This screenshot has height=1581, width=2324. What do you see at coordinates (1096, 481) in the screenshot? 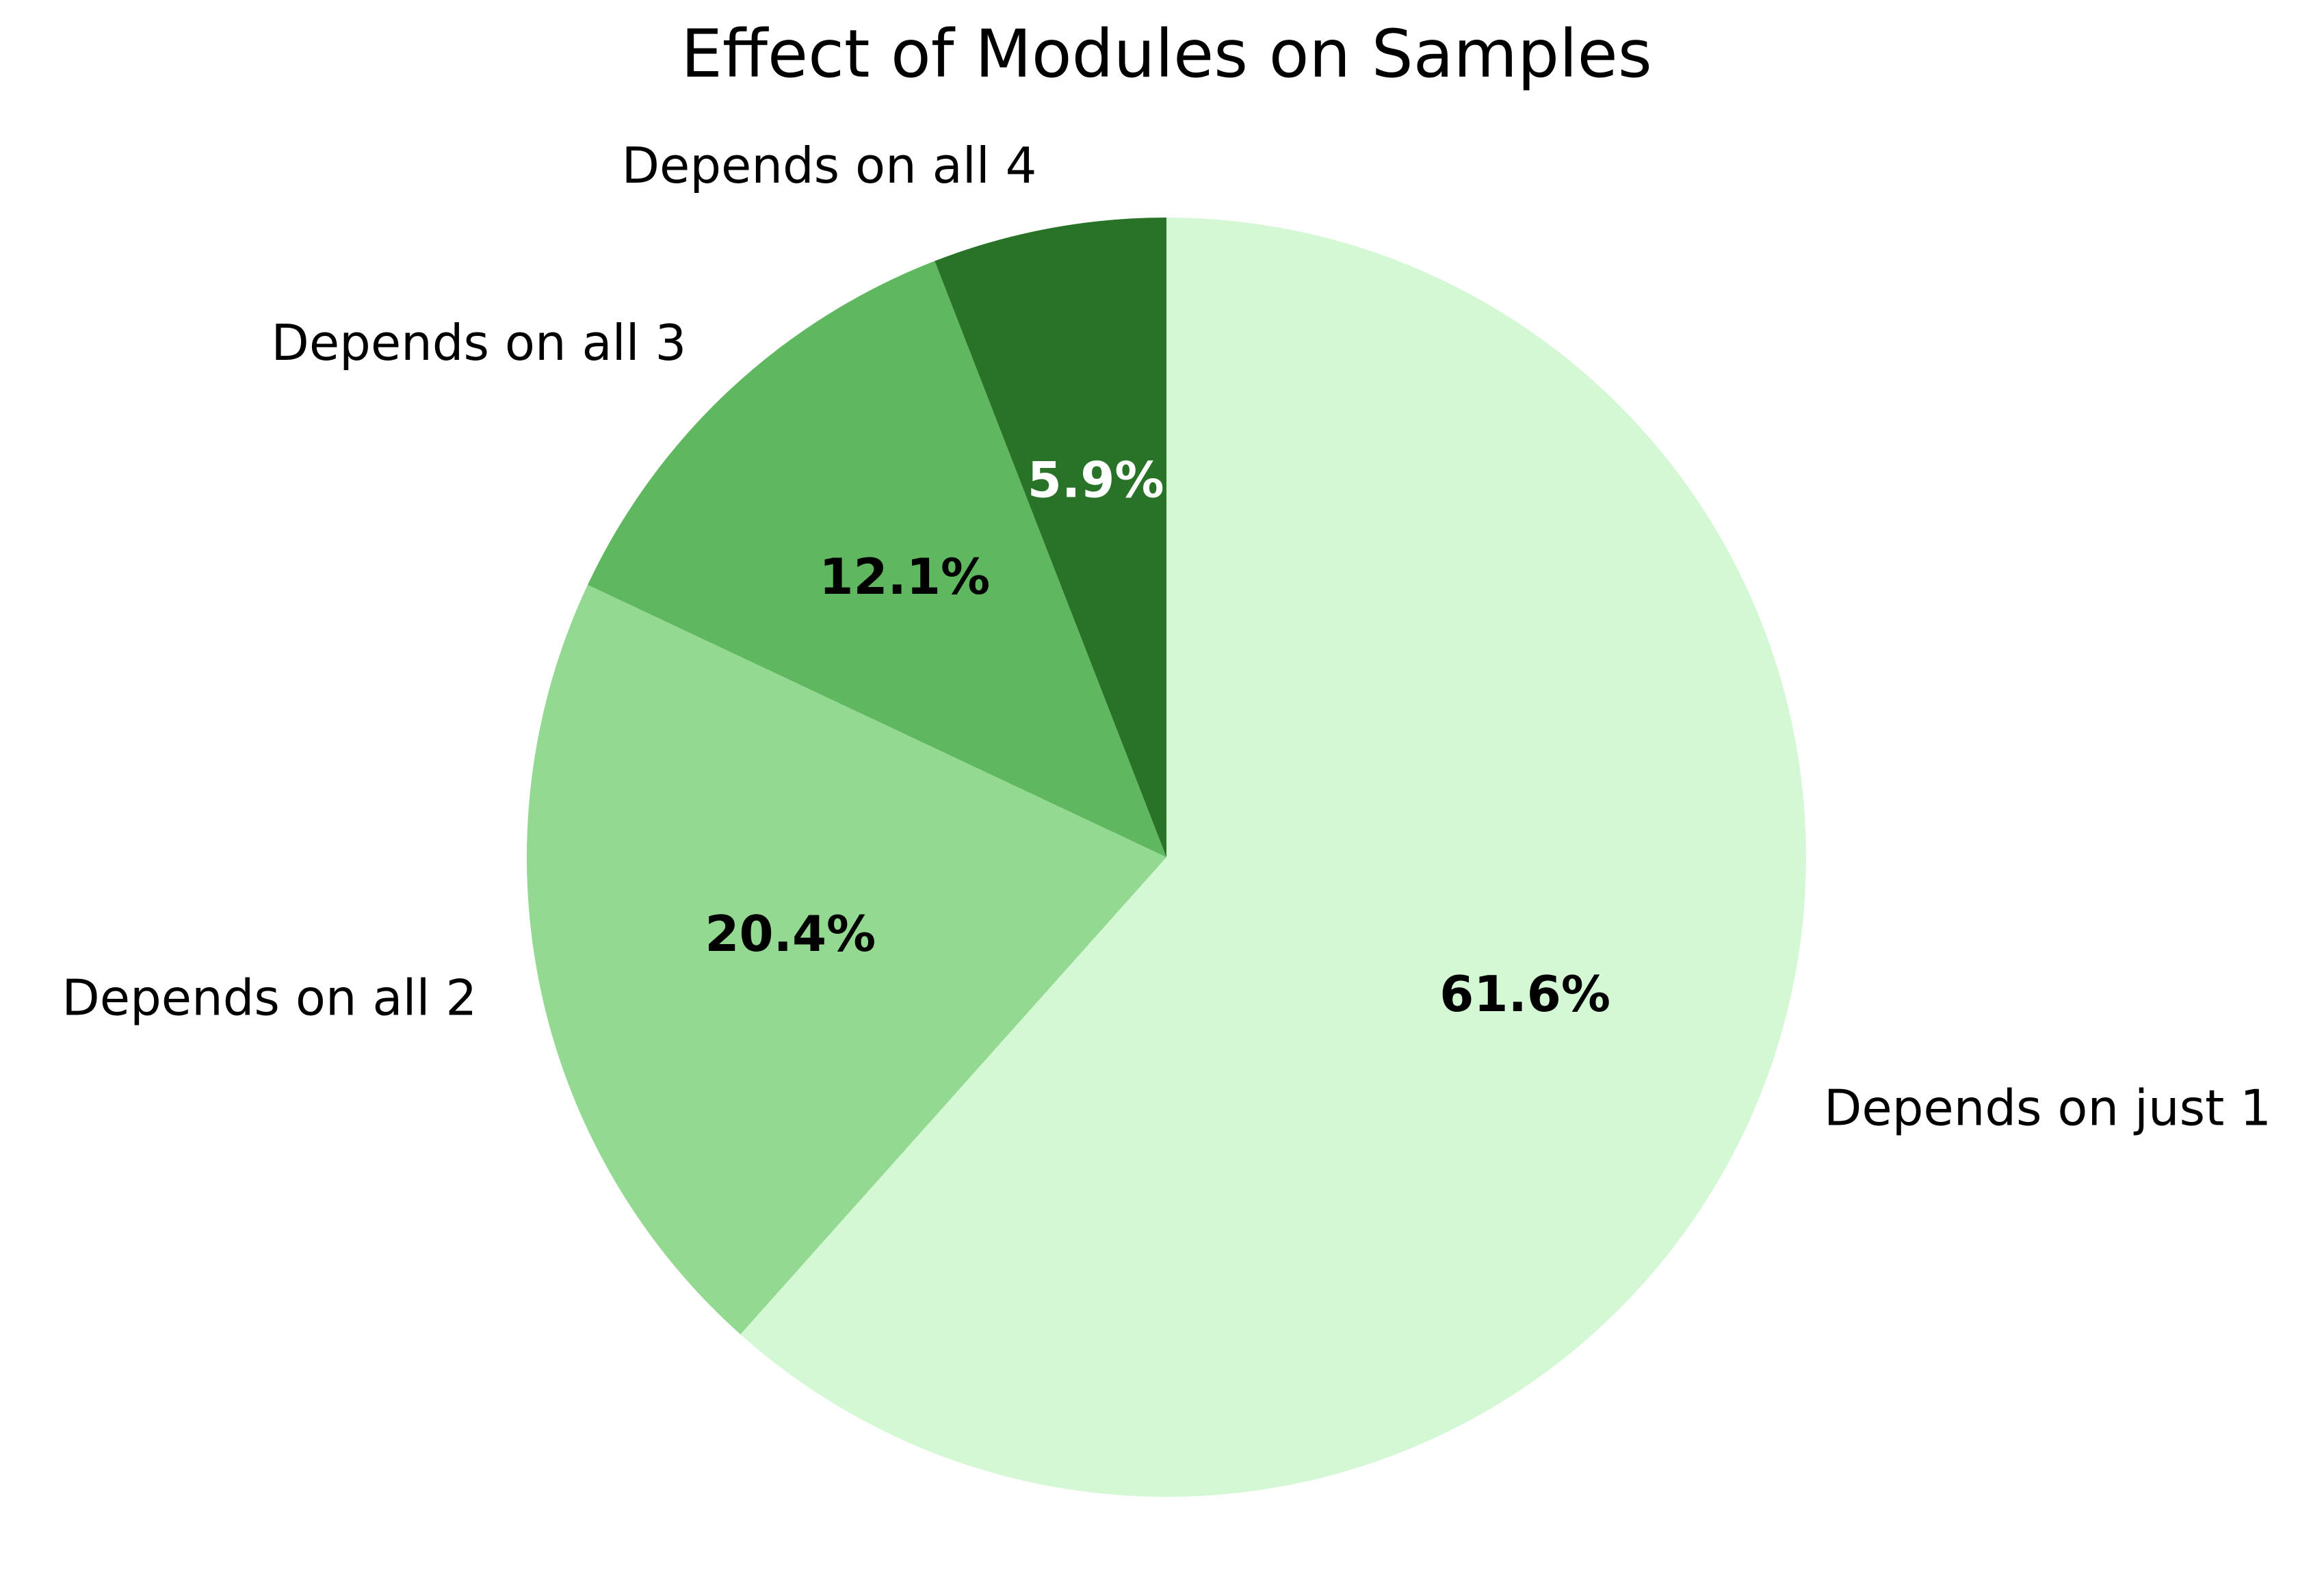
I see `slice-percentage-label: 5.9%` at bounding box center [1096, 481].